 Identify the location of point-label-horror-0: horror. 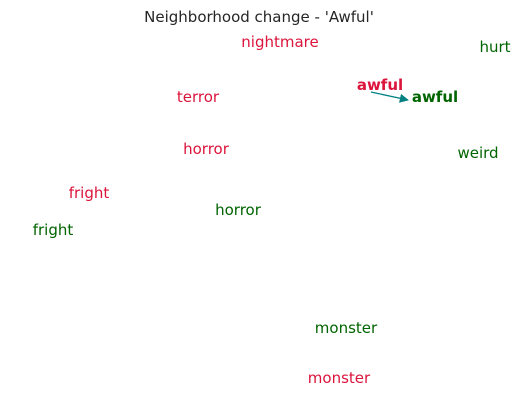
(206, 149).